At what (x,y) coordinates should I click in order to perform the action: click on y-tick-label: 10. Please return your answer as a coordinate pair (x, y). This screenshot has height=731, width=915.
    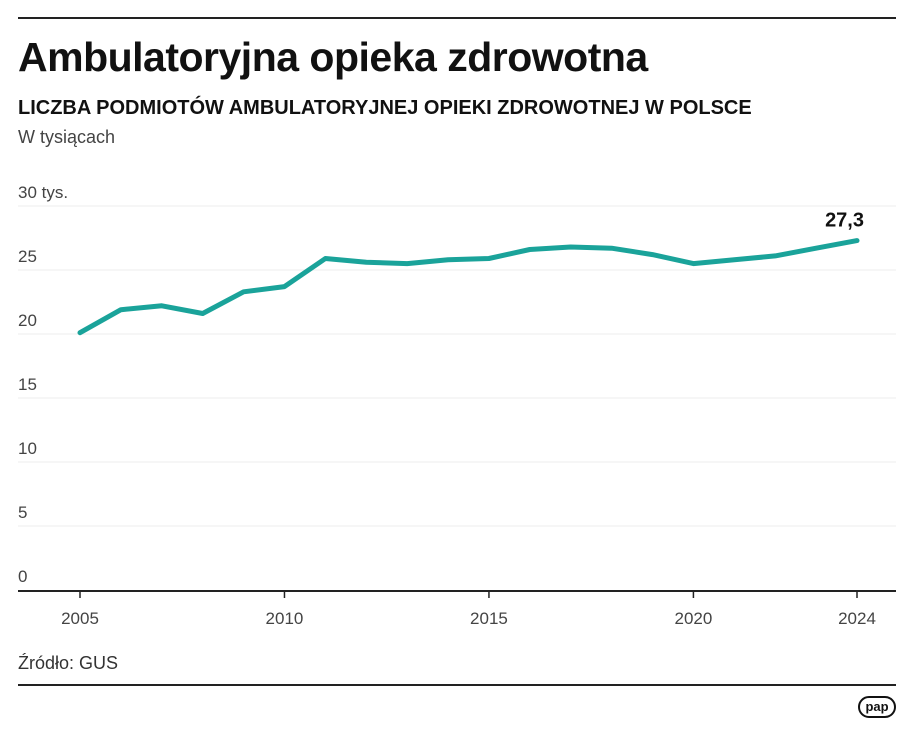
    Looking at the image, I should click on (27, 448).